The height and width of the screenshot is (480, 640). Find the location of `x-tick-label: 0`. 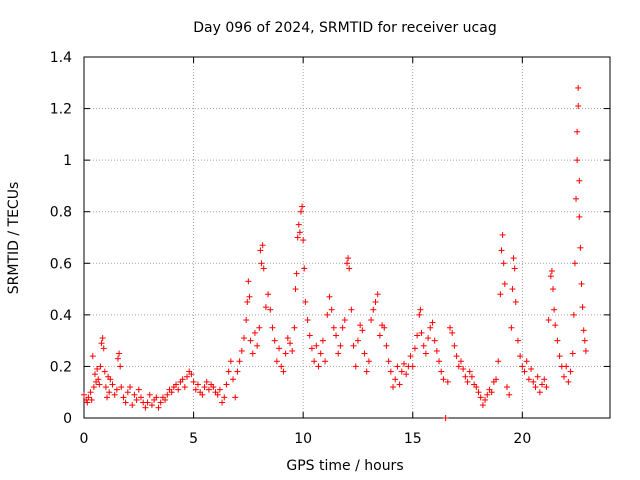

x-tick-label: 0 is located at coordinates (84, 439).